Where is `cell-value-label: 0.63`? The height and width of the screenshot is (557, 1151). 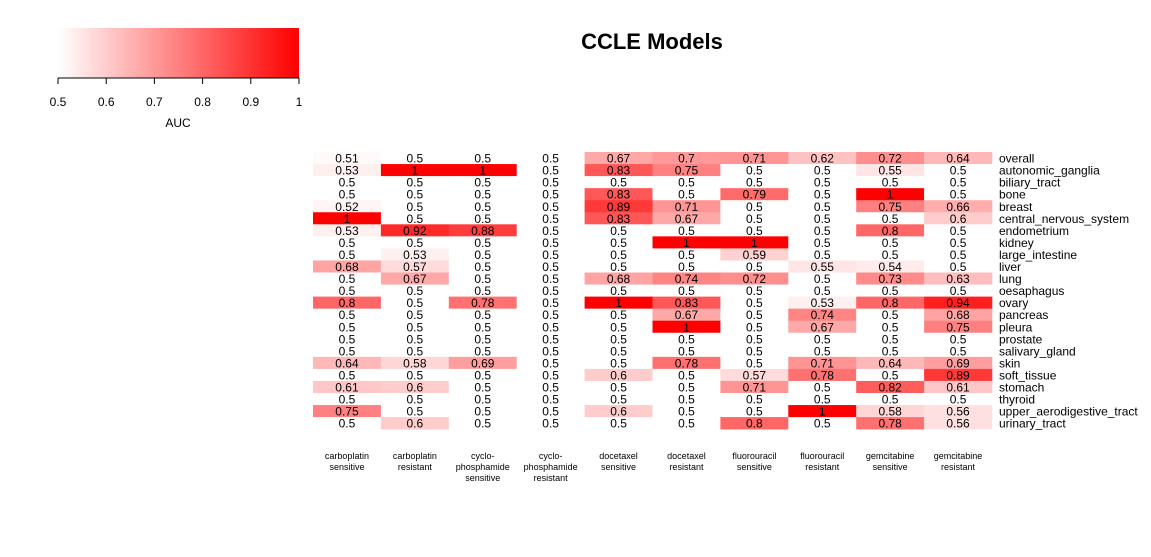 cell-value-label: 0.63 is located at coordinates (958, 279).